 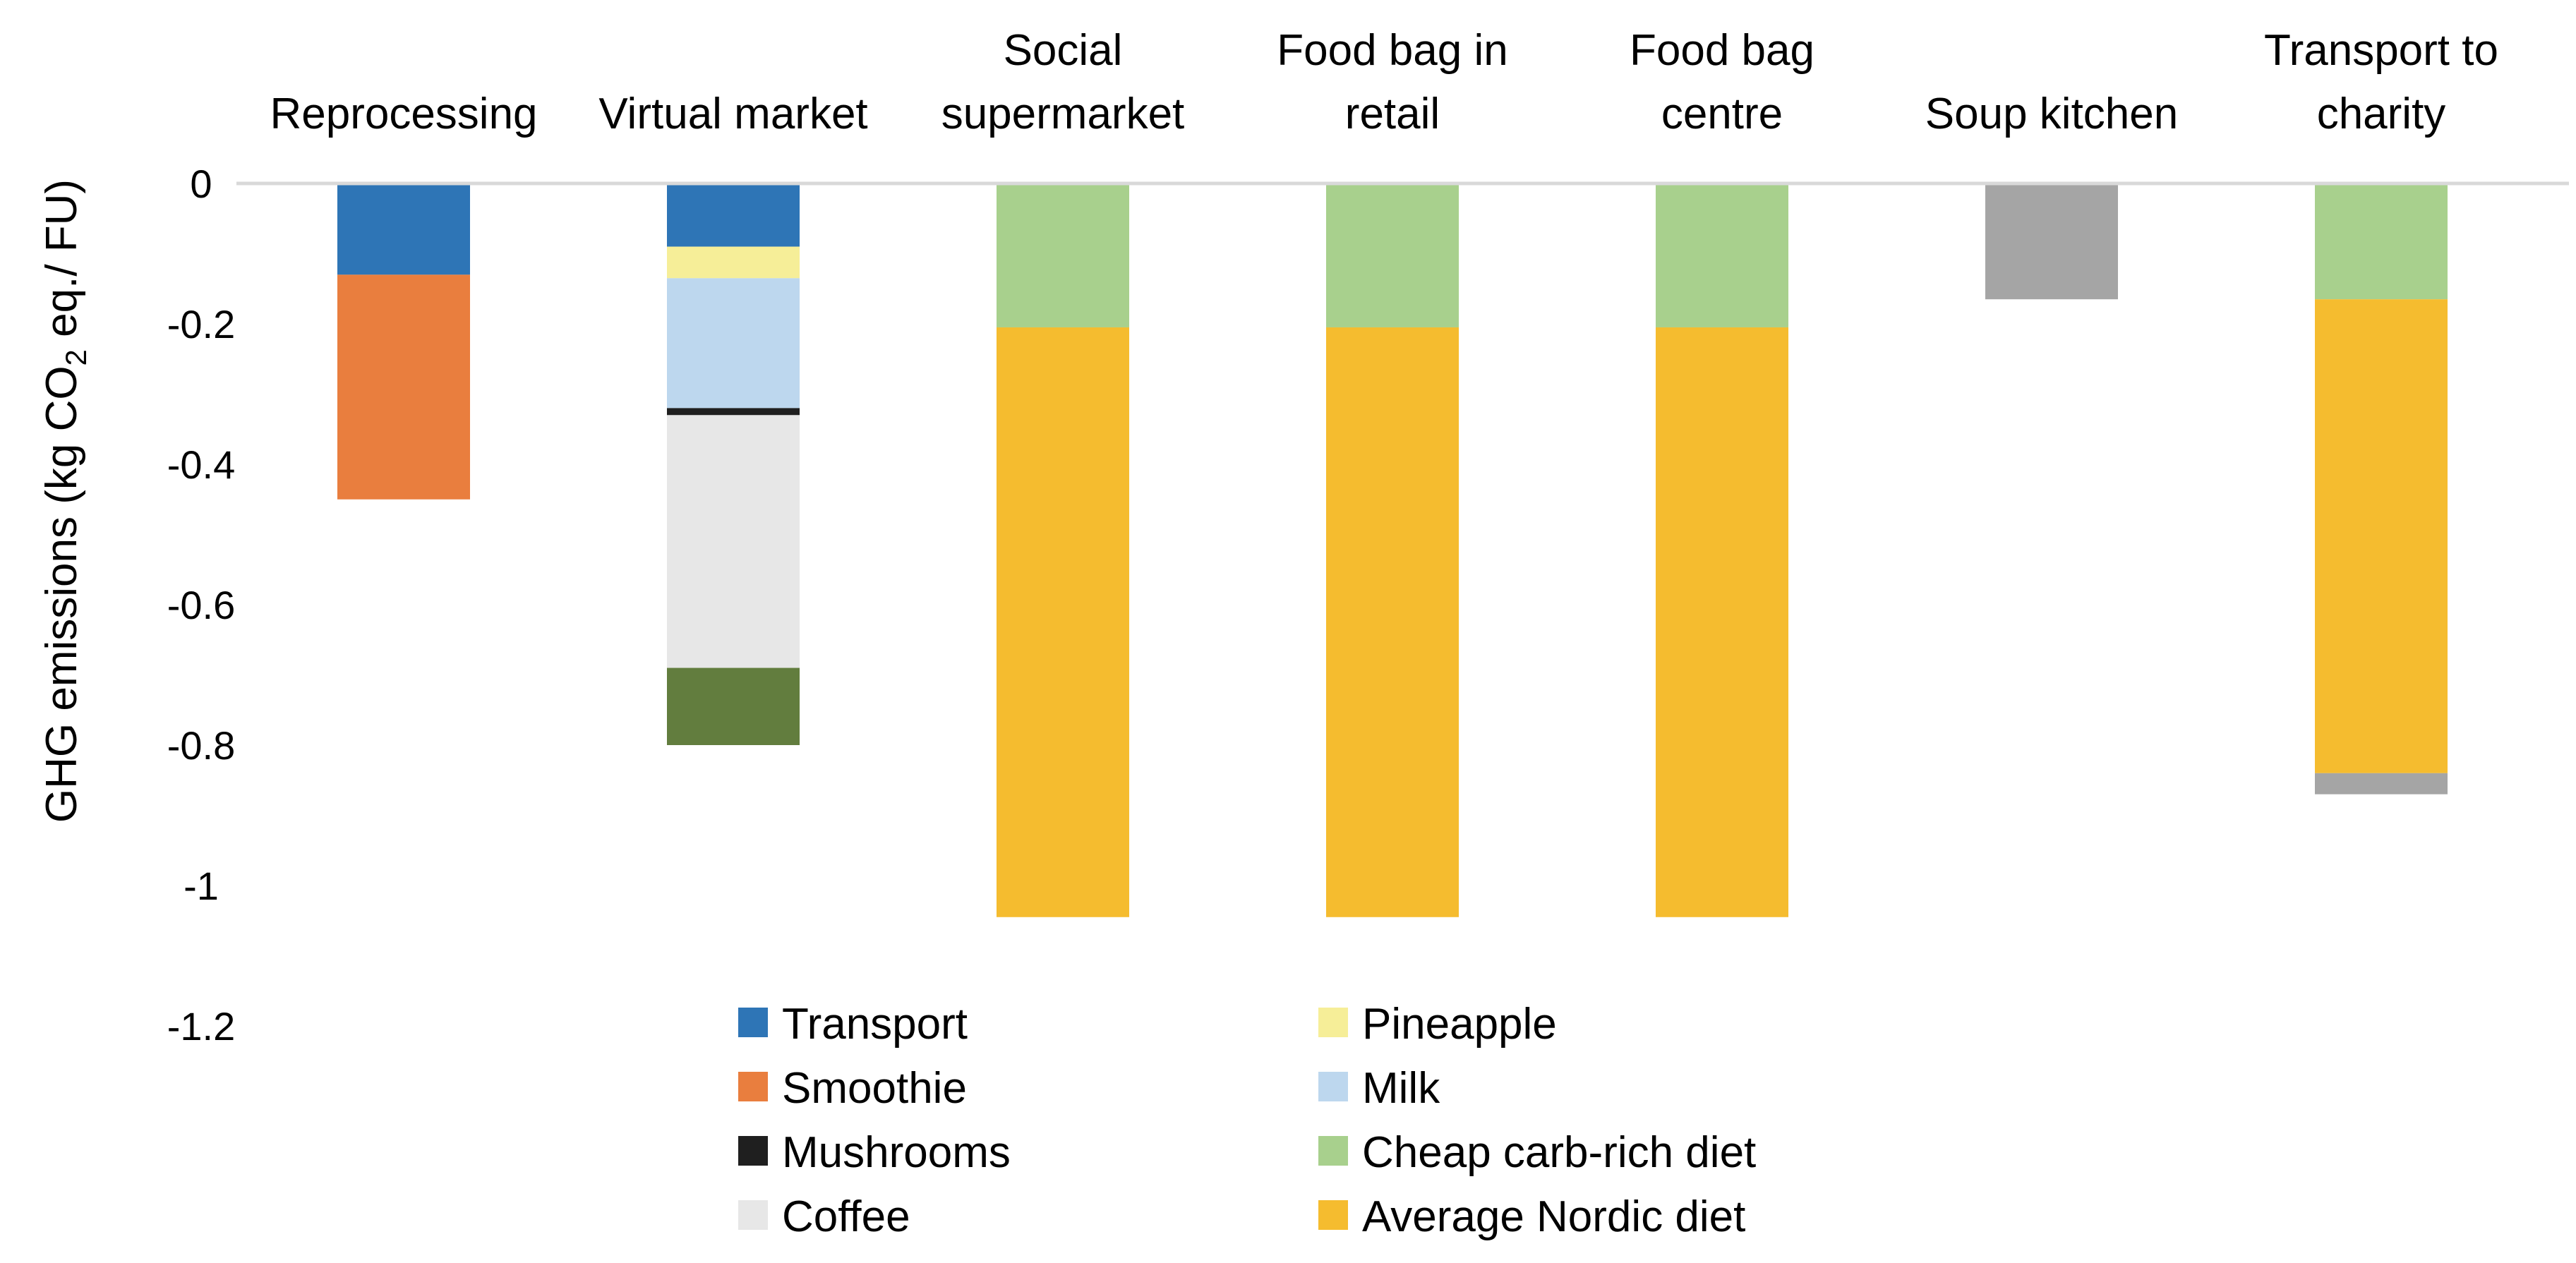 What do you see at coordinates (1459, 1024) in the screenshot?
I see `legend-label: Pineapple` at bounding box center [1459, 1024].